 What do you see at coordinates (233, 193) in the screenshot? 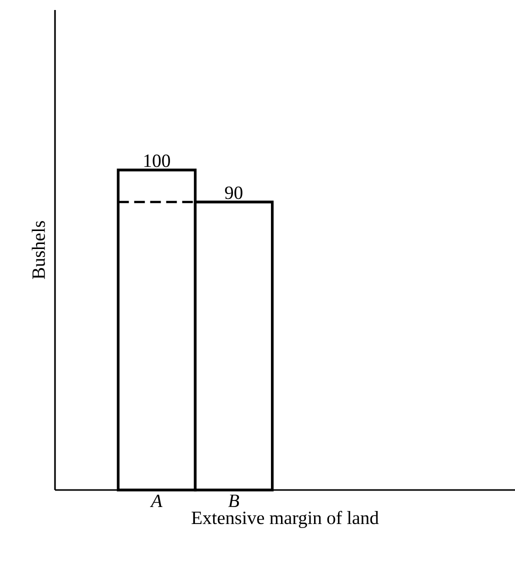
I see `data-label: 90` at bounding box center [233, 193].